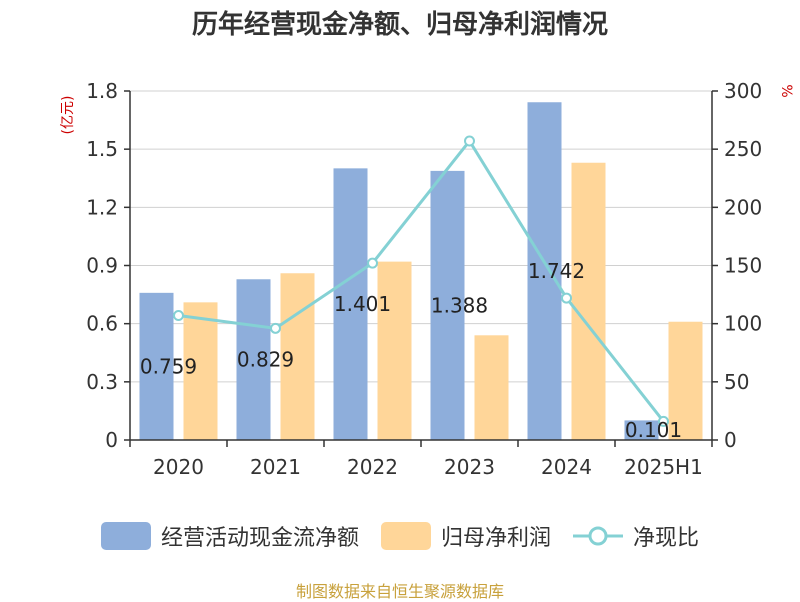 Image resolution: width=800 pixels, height=602 pixels. What do you see at coordinates (259, 538) in the screenshot?
I see `legend-label-operating-cashflow: 经营活动现金流净额` at bounding box center [259, 538].